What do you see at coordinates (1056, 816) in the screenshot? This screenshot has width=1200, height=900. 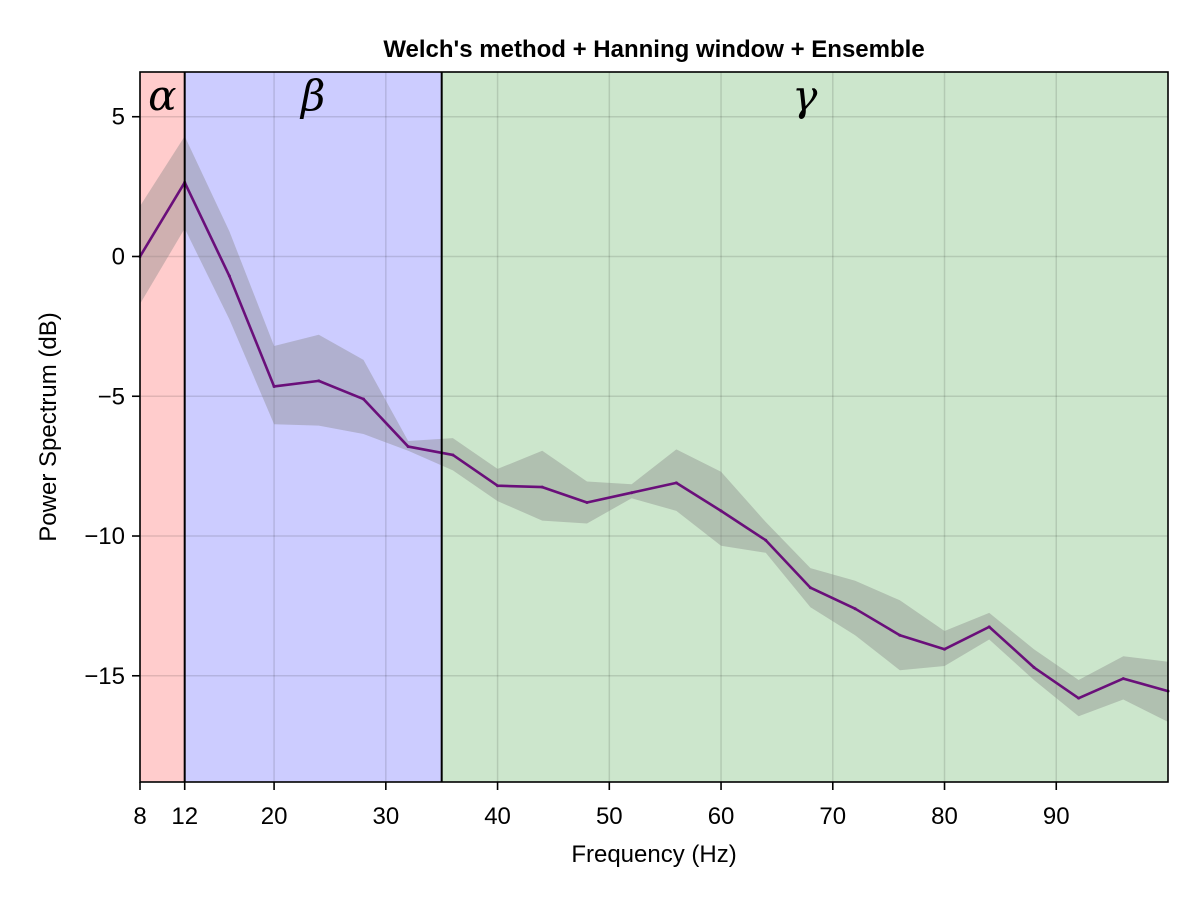 I see `x-tick-label: 90` at bounding box center [1056, 816].